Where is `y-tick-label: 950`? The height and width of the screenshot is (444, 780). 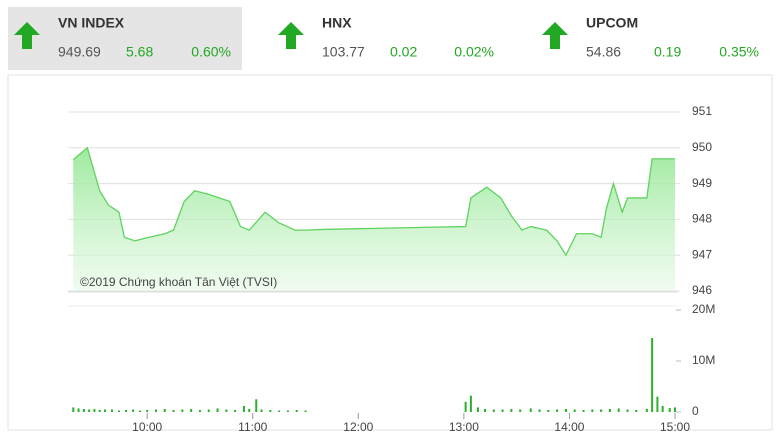 y-tick-label: 950 is located at coordinates (702, 147).